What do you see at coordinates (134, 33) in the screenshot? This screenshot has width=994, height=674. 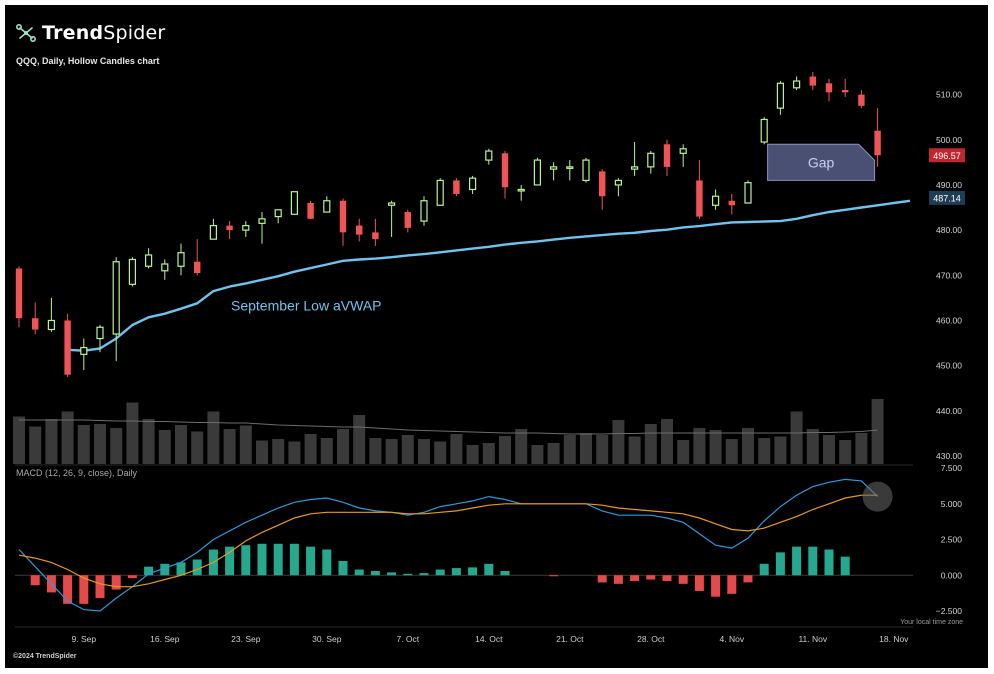 I see `brand-name-light: Spider` at bounding box center [134, 33].